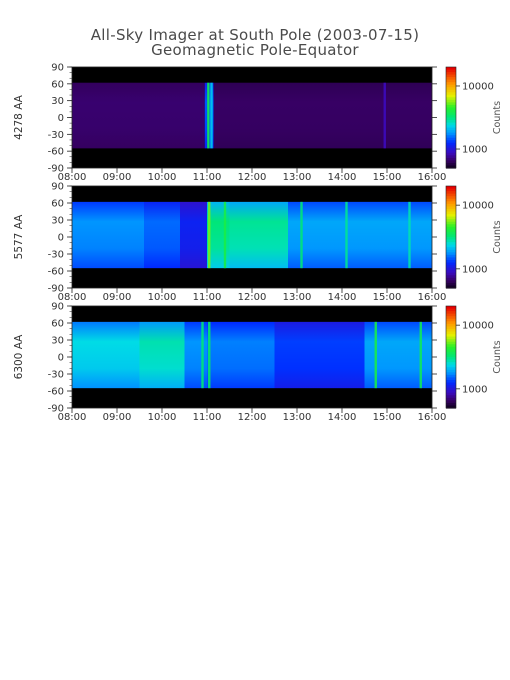  Describe the element at coordinates (162, 297) in the screenshot. I see `x-tick-label: 10:00` at that location.